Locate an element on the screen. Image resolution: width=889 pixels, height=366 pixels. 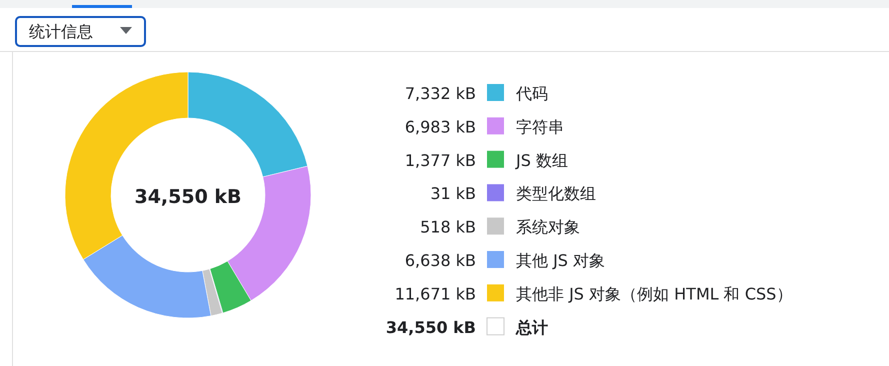
data-label: 7,332 kB is located at coordinates (440, 93).